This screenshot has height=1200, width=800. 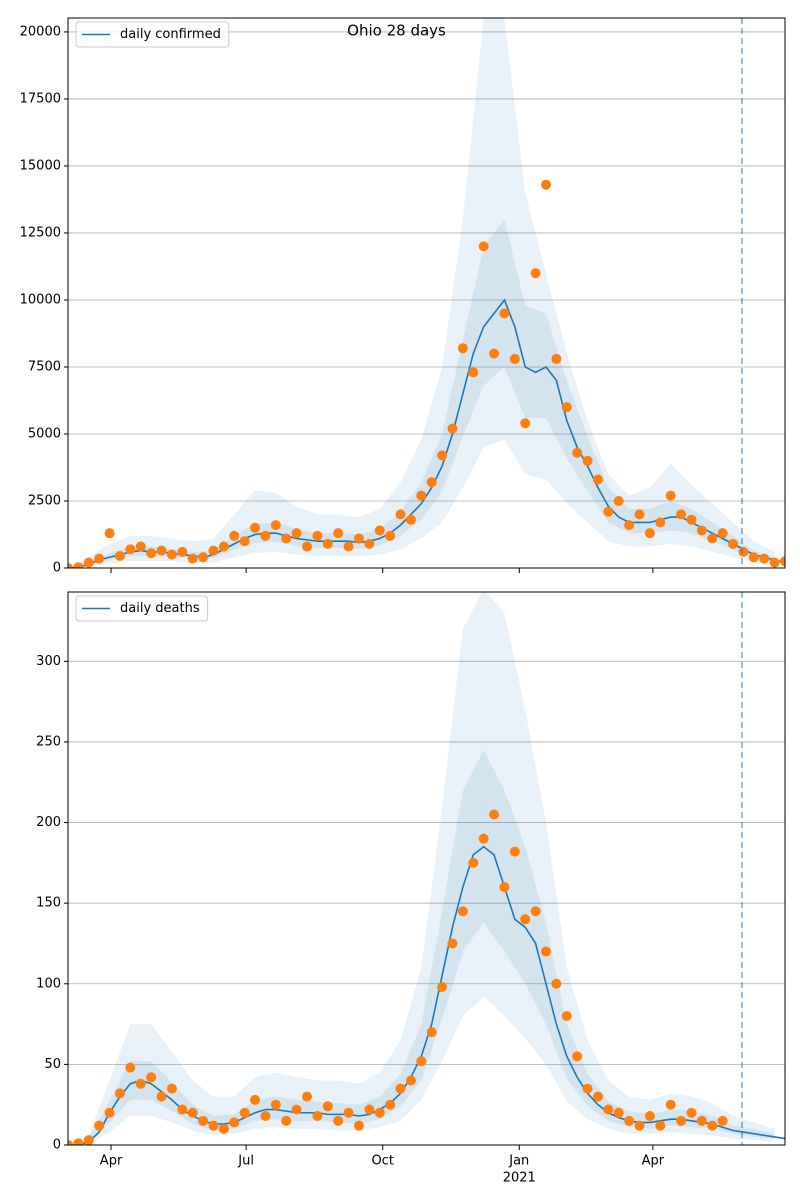 I want to click on x-tick-label: Jan, so click(x=518, y=1161).